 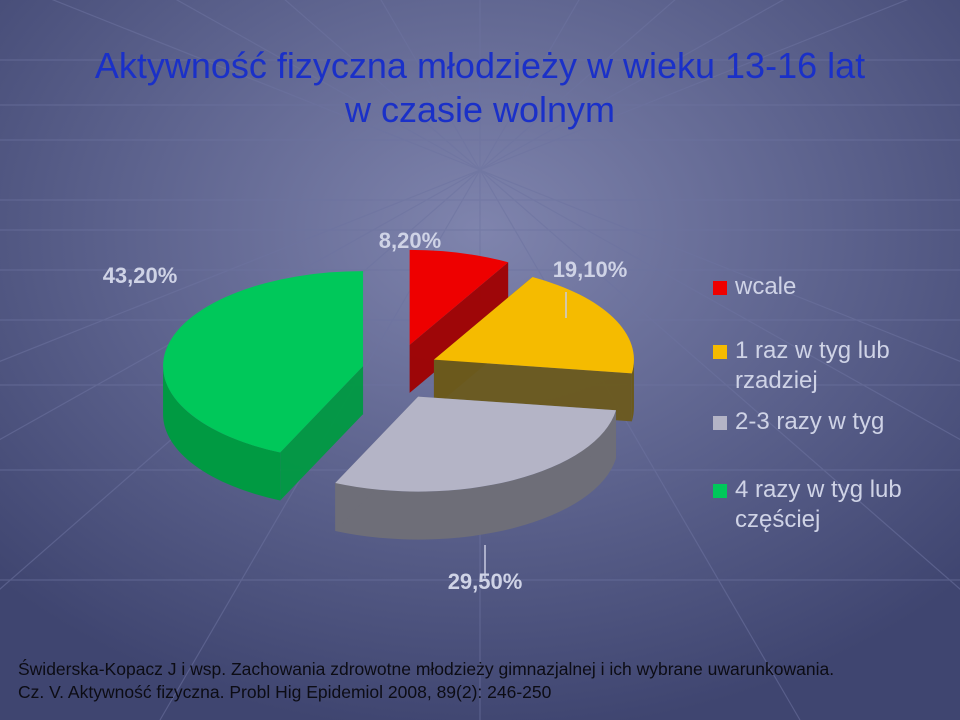 I want to click on pie-slice-side, so click(x=263, y=433).